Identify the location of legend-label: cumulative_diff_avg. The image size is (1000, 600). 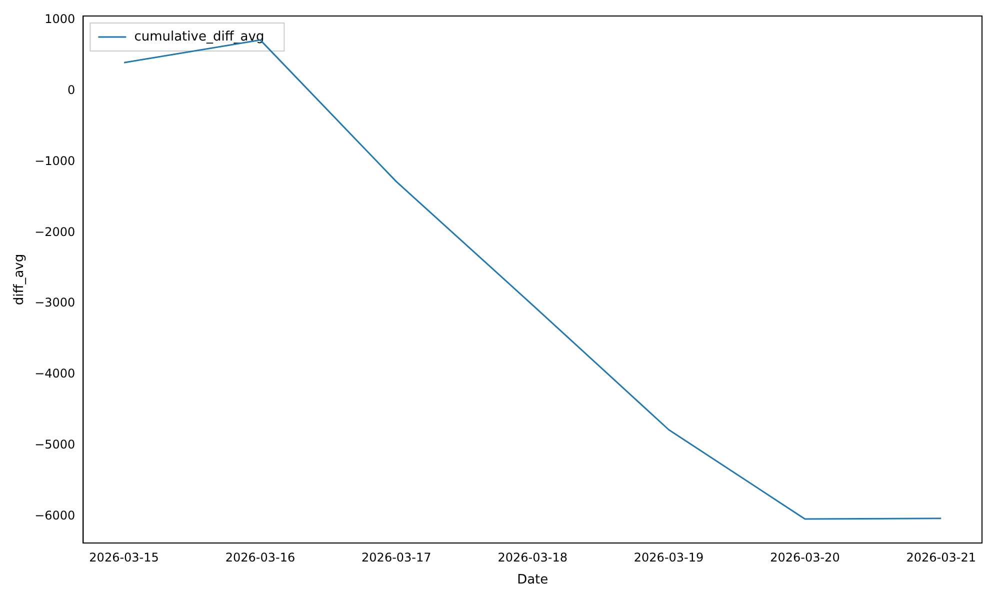
(199, 36).